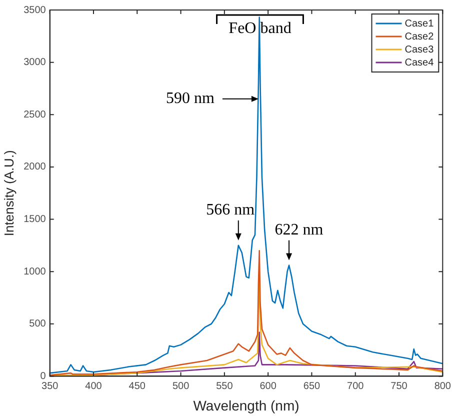  Describe the element at coordinates (50, 386) in the screenshot. I see `x-tick-label: 350` at that location.